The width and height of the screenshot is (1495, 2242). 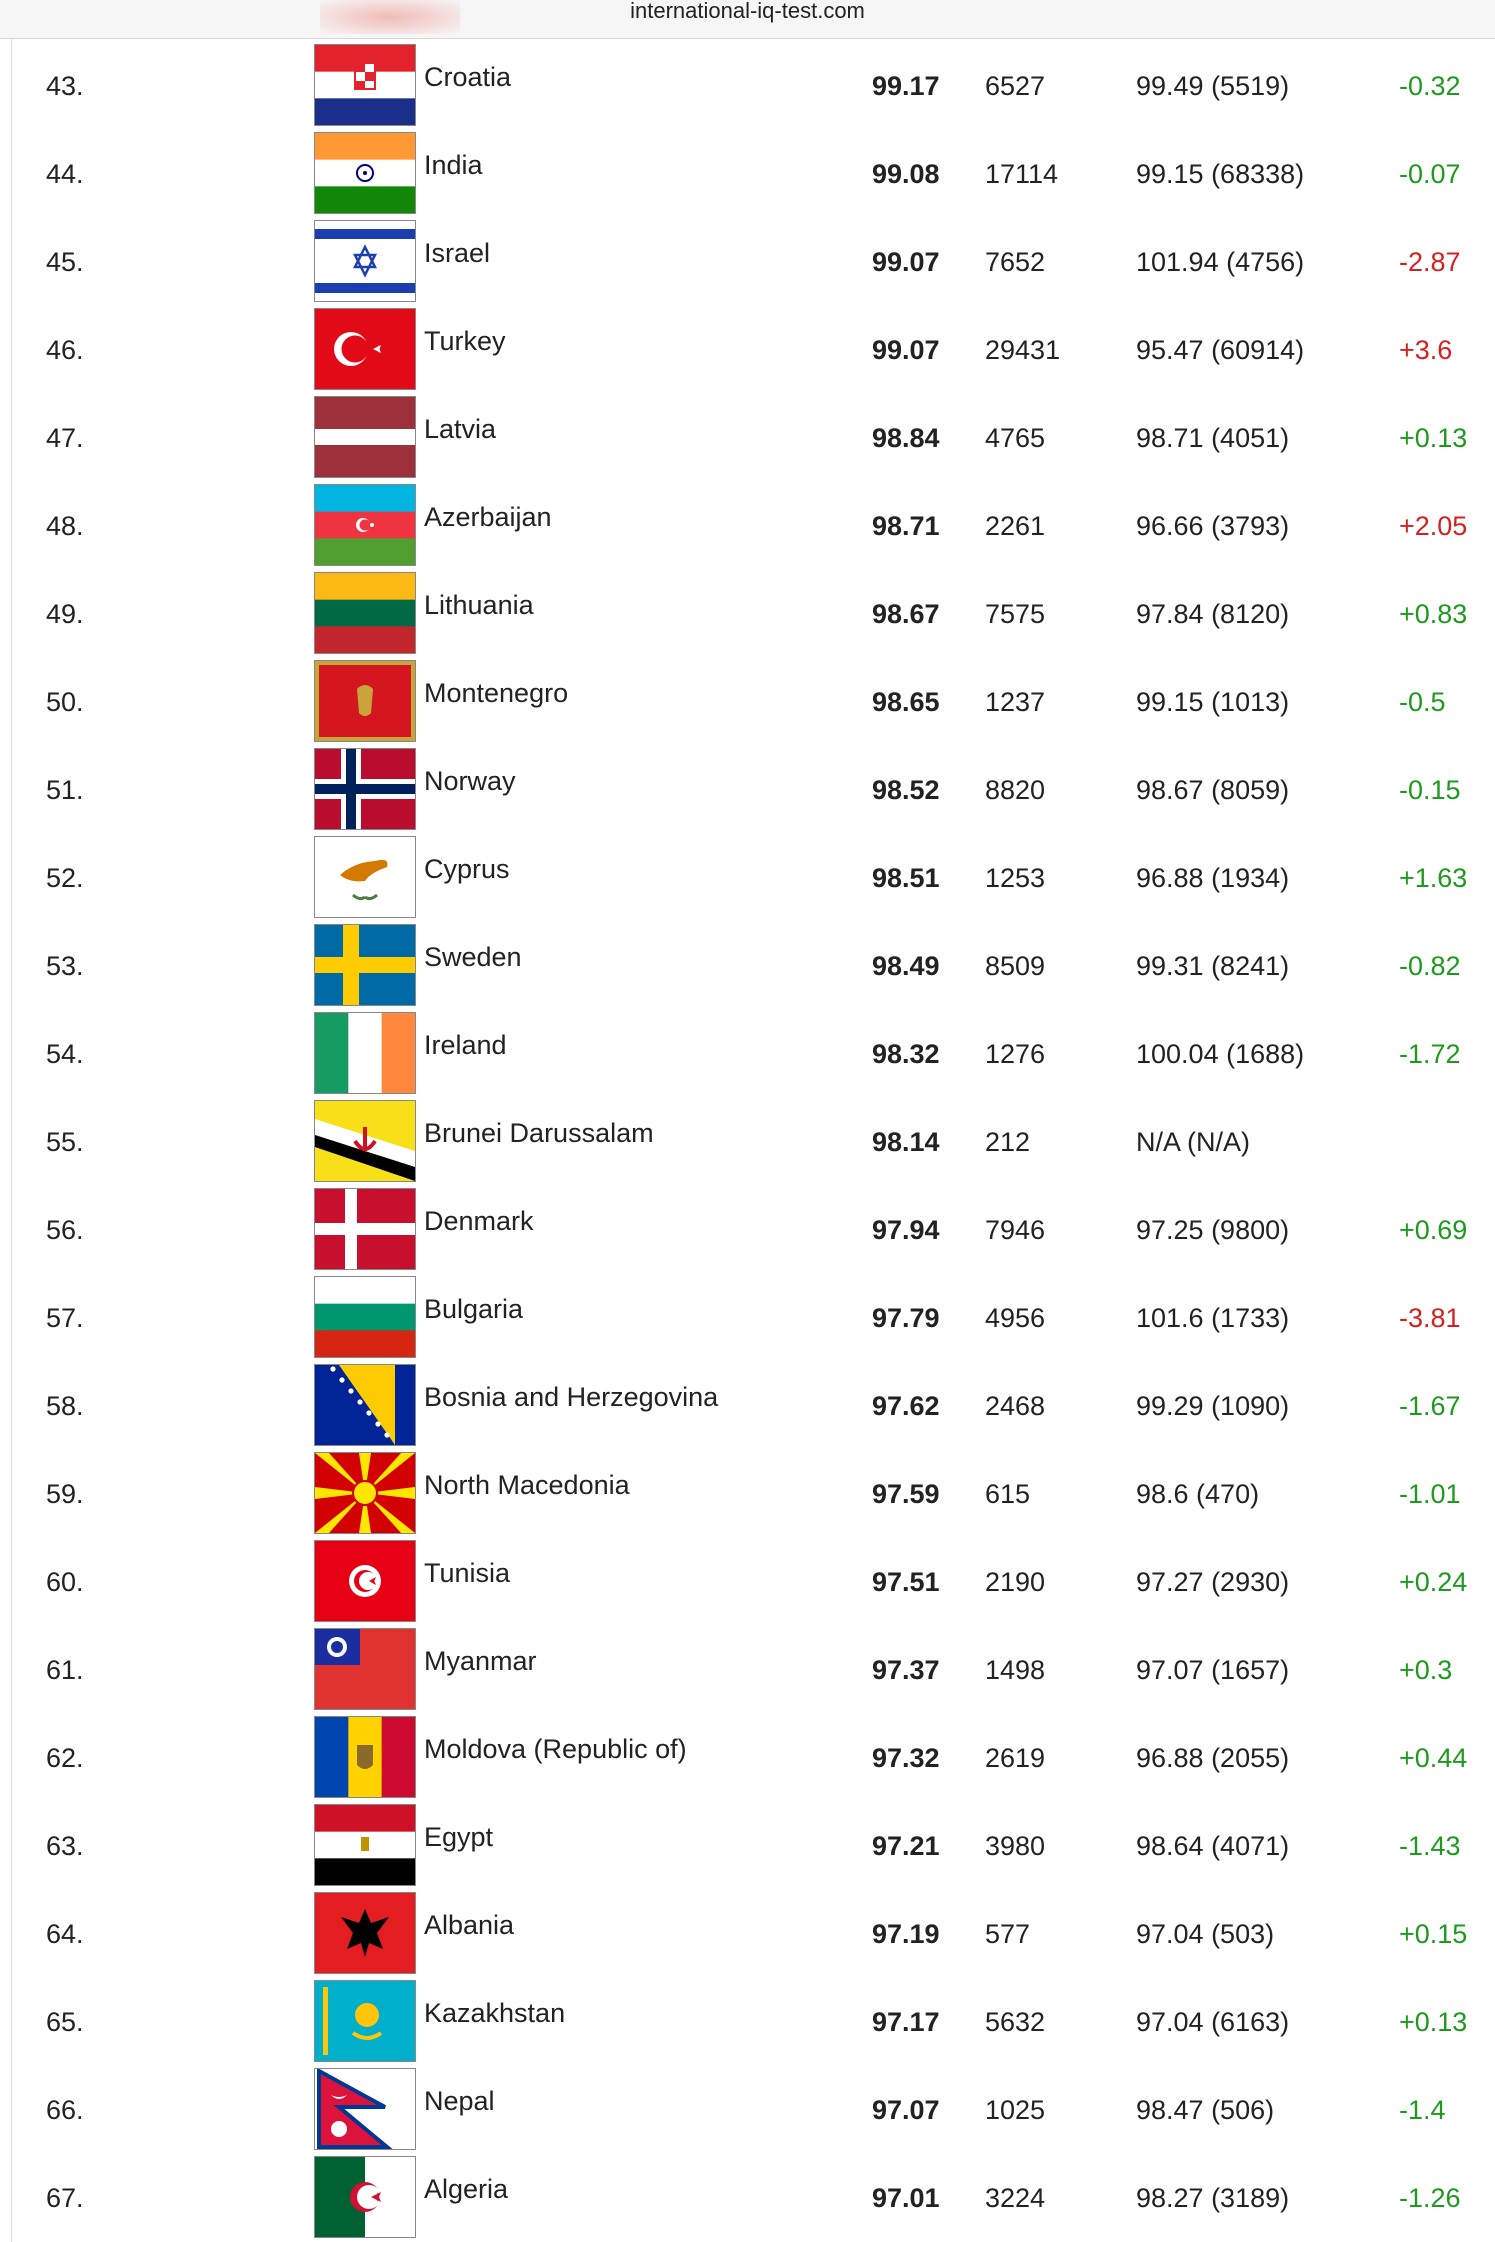 What do you see at coordinates (1213, 702) in the screenshot?
I see `previous-score: 99.15 (1013)` at bounding box center [1213, 702].